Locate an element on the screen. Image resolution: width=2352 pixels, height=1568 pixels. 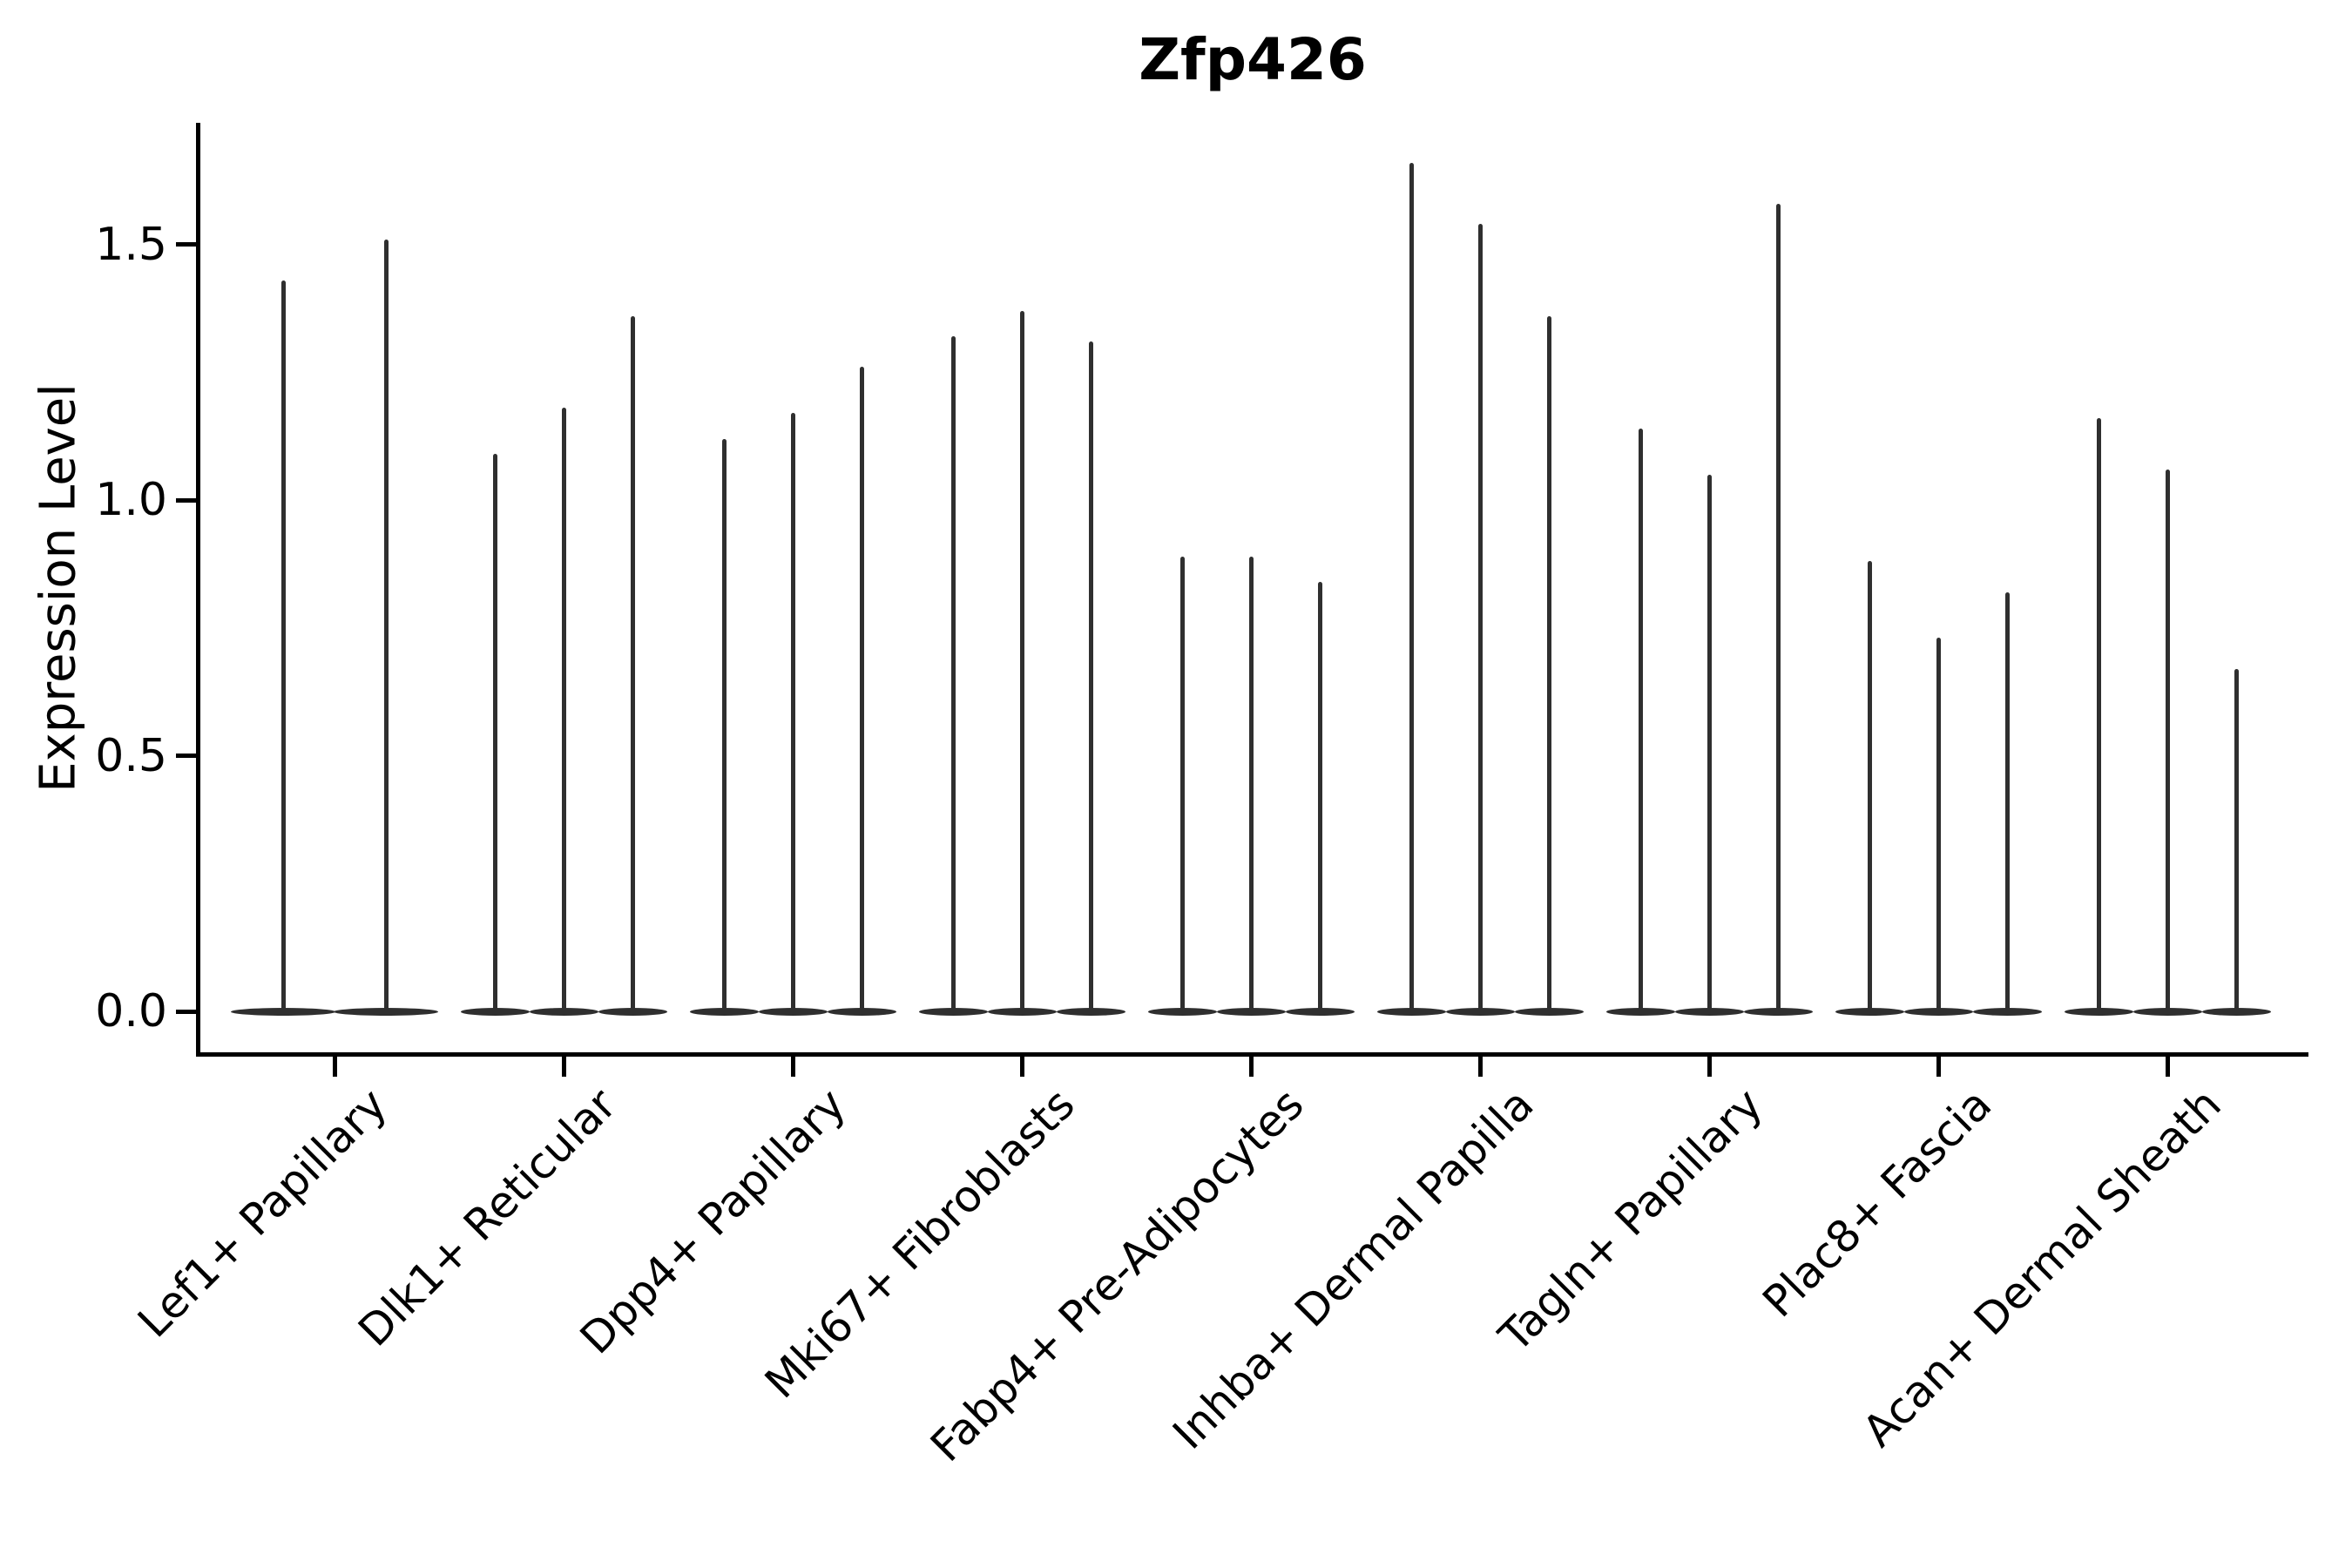
y-tick-label: 1.0 is located at coordinates (131, 500).